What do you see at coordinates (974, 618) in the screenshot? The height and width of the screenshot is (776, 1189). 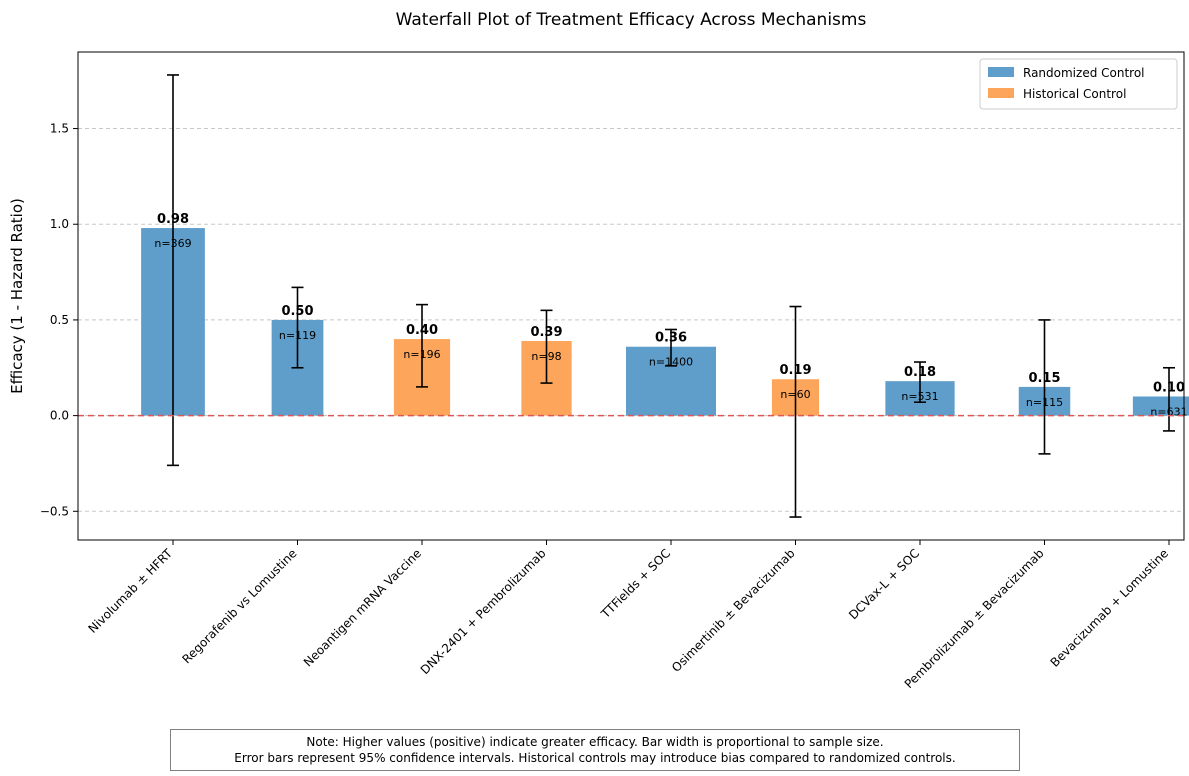 I see `x-tick-label: Pembrolizumab ± Bevacizumab` at bounding box center [974, 618].